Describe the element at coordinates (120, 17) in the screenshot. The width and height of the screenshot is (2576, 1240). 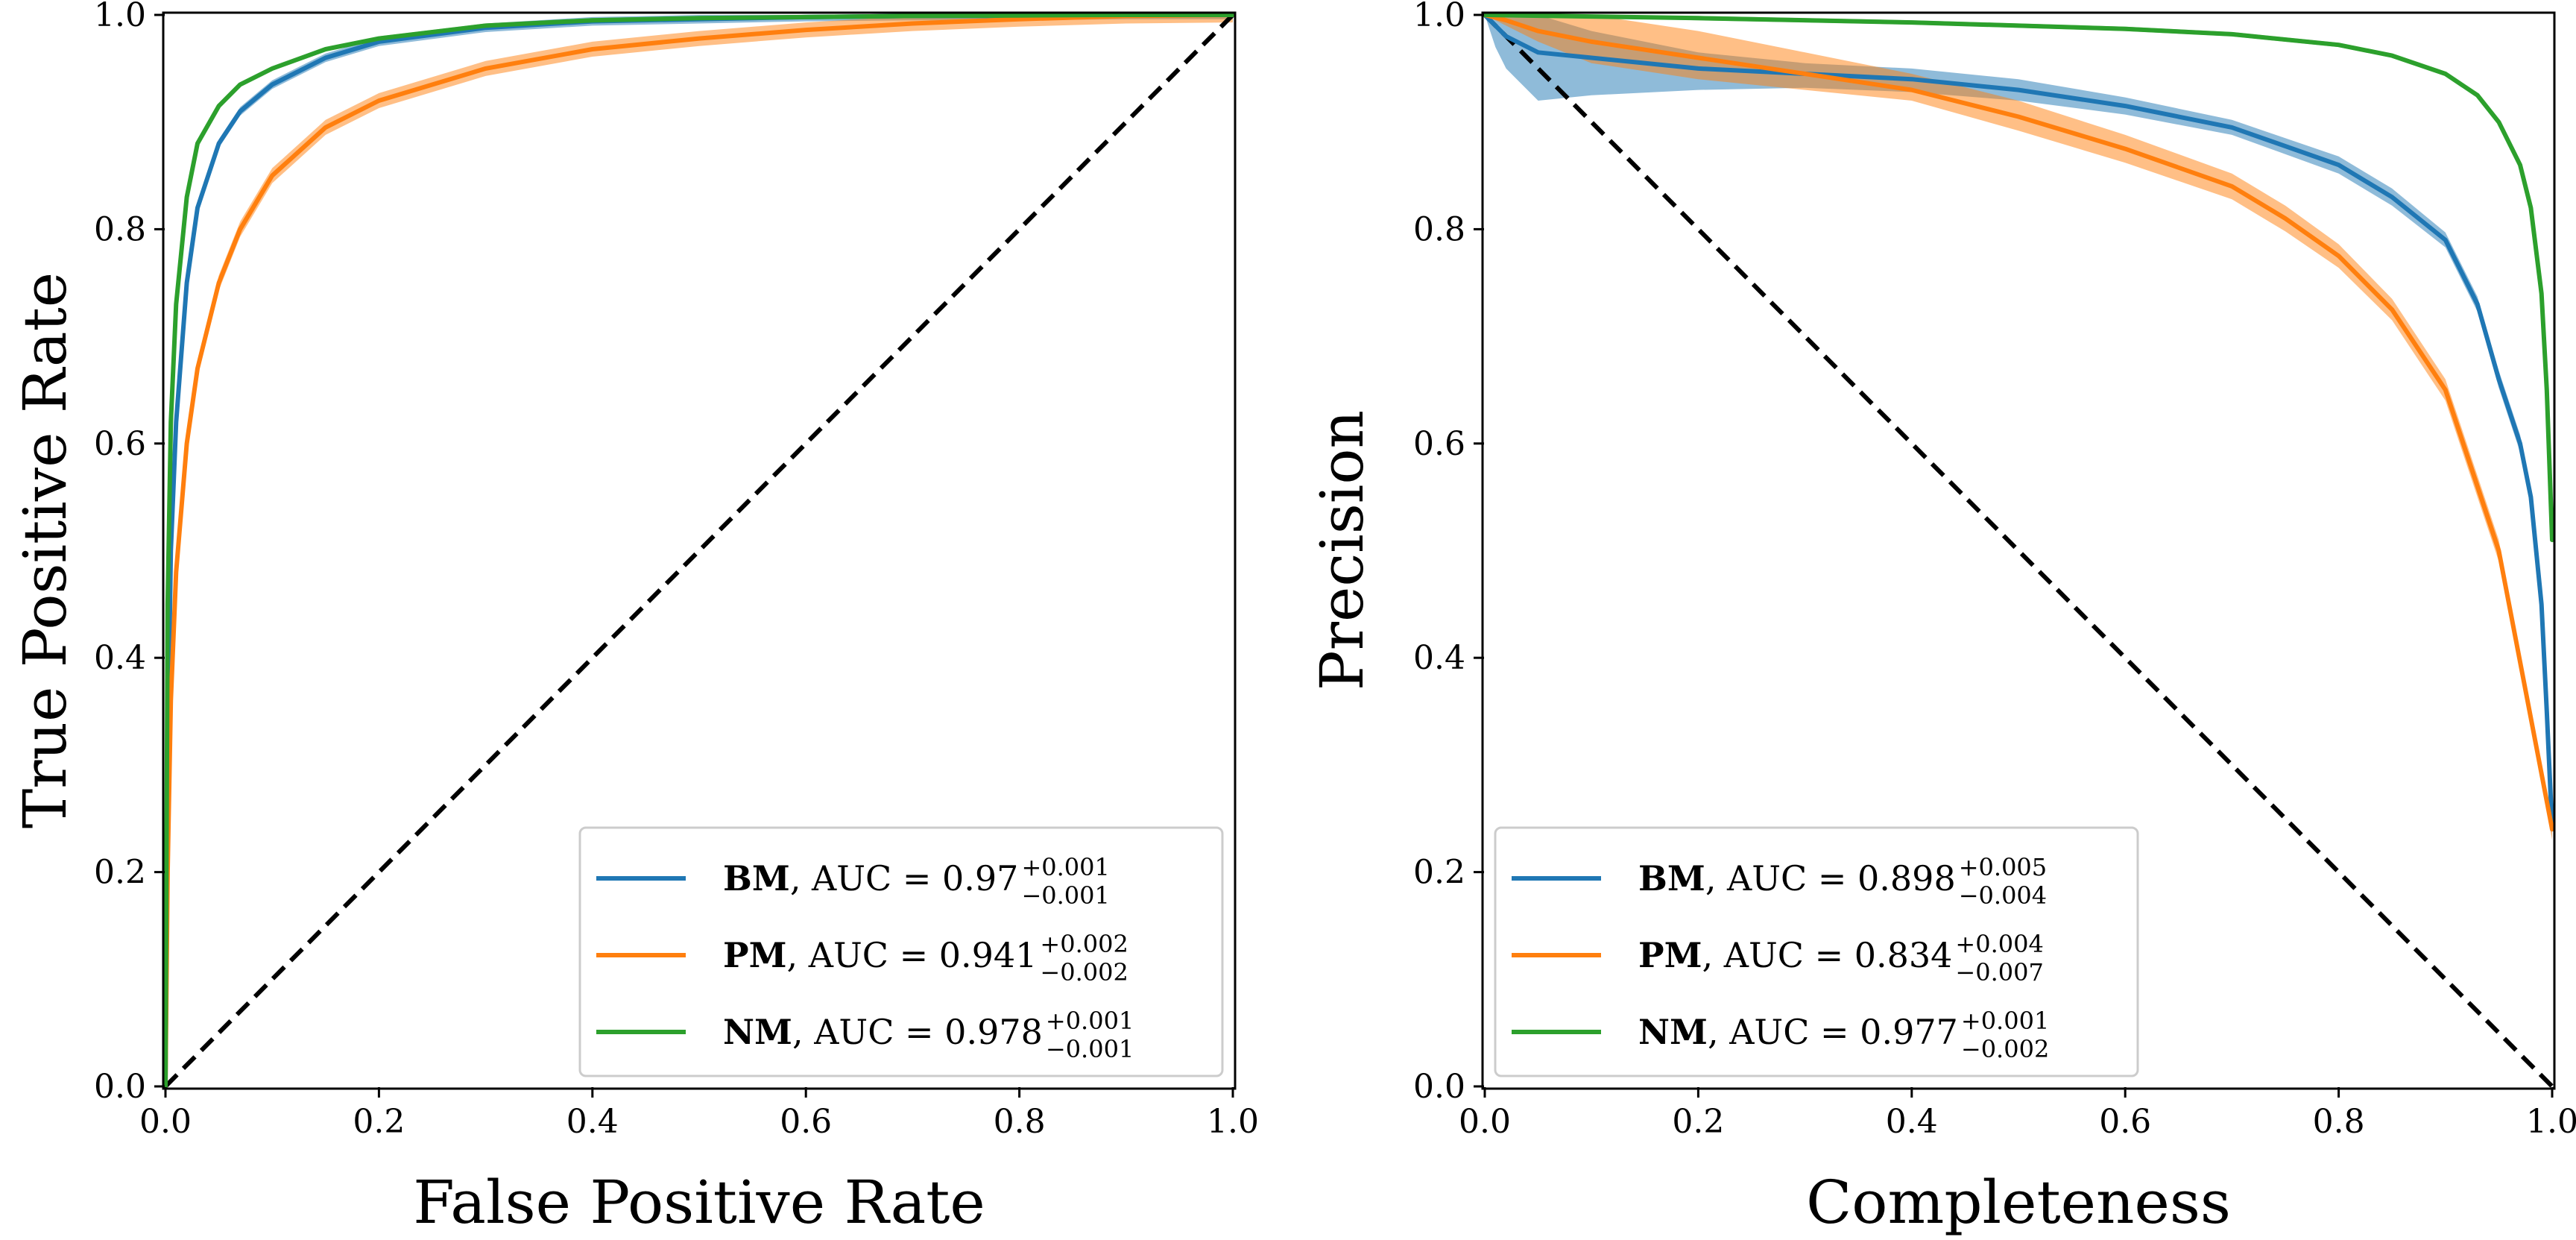
I see `roc-y-tick-label: 1.0` at that location.